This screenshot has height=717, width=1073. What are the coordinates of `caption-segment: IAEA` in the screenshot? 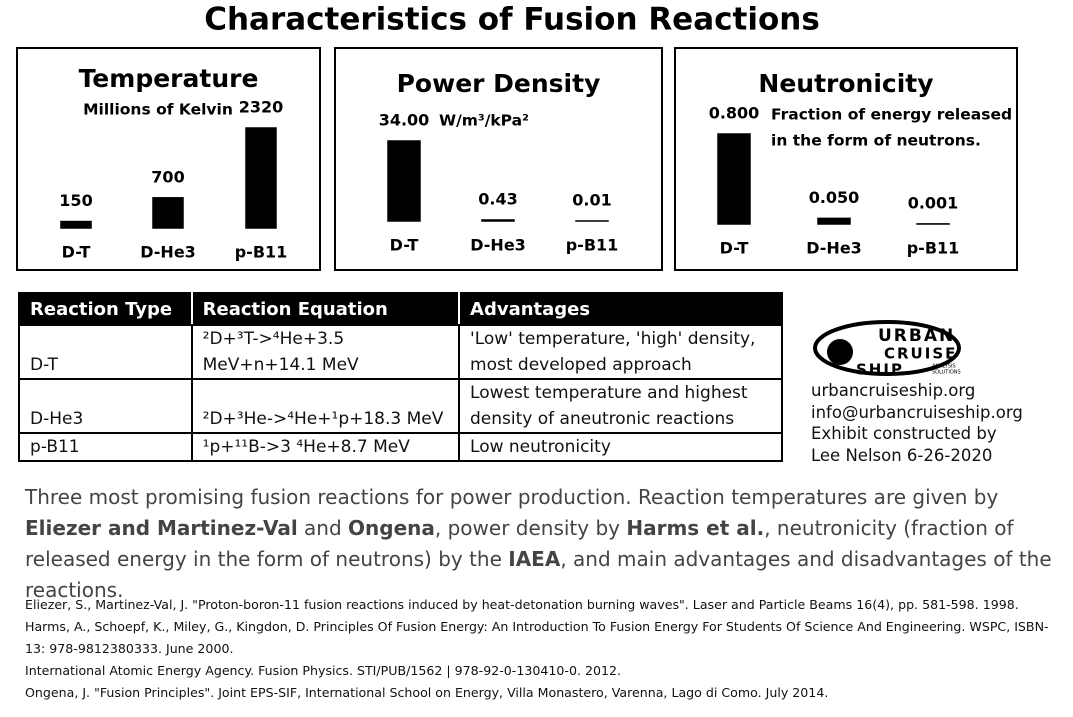 It's located at (534, 559).